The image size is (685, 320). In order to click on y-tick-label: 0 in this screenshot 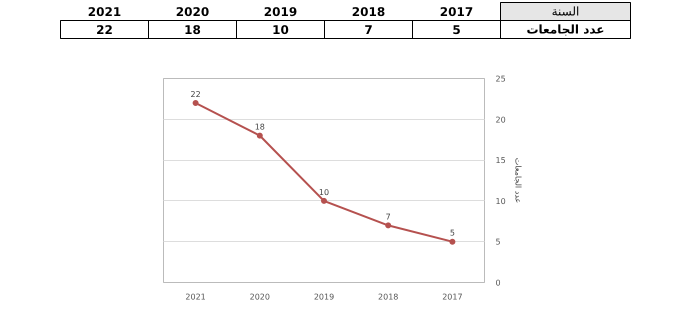, I will do `click(498, 283)`.